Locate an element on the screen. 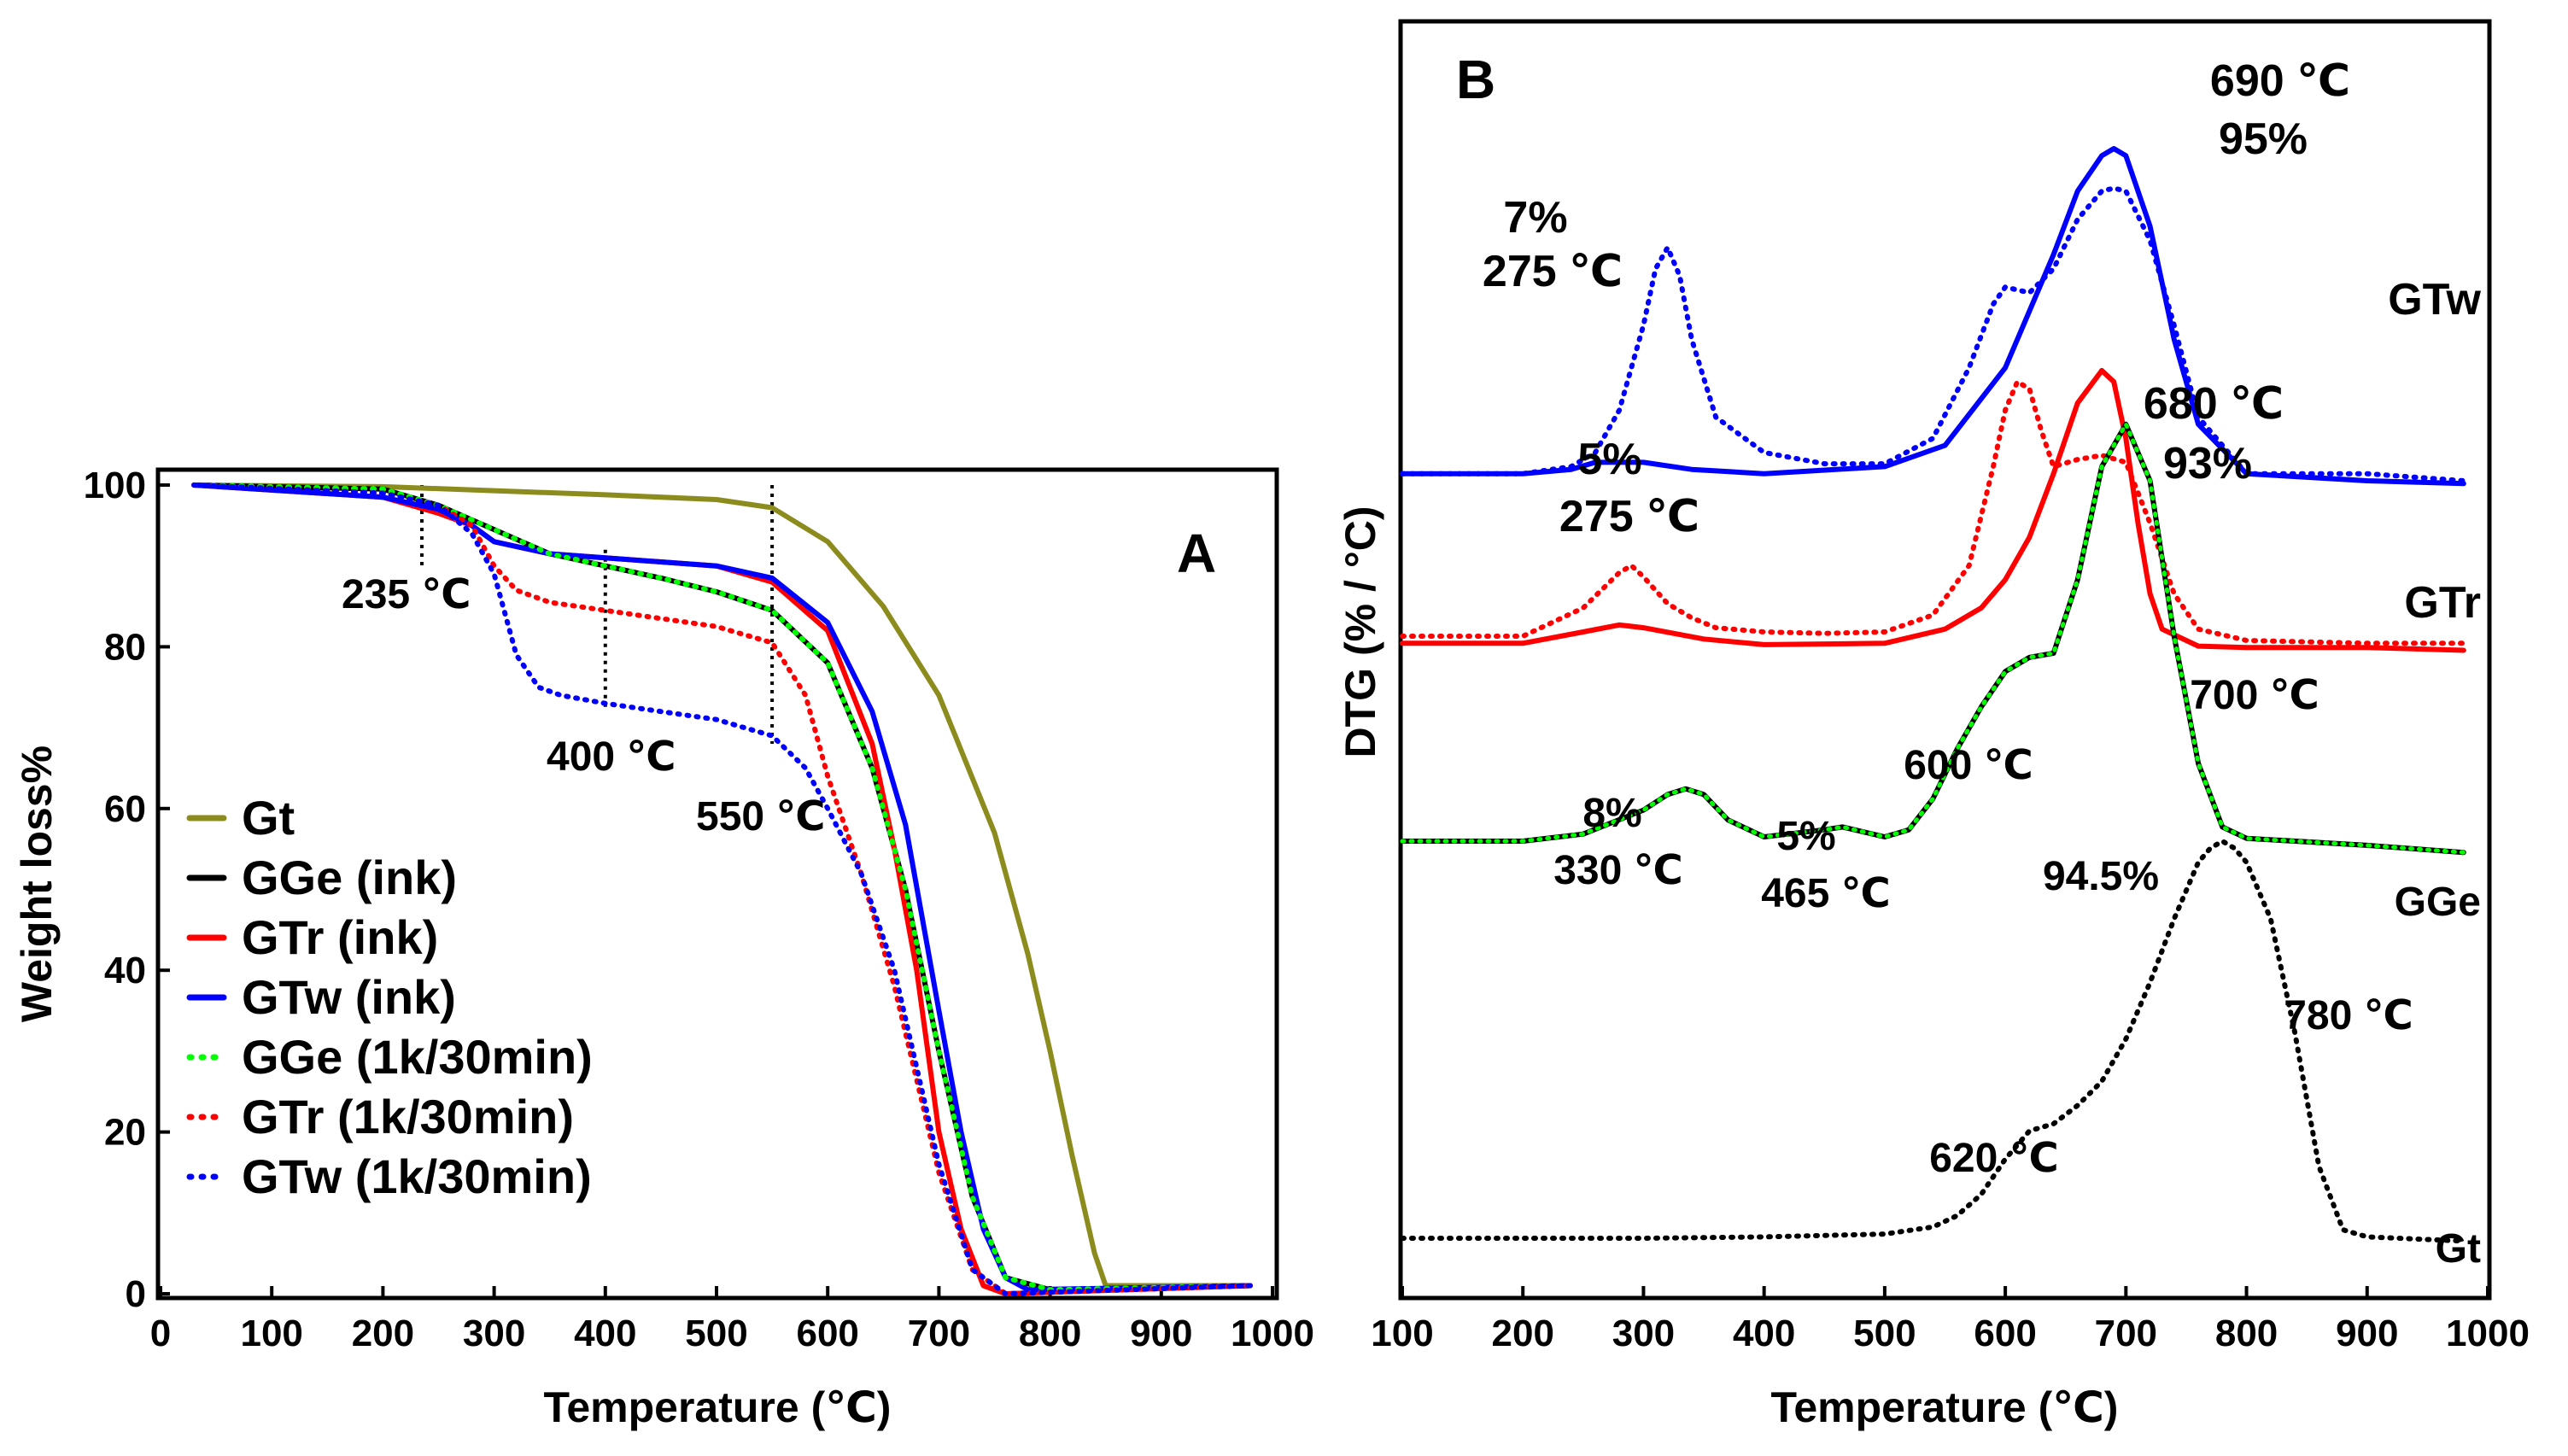 This screenshot has width=2568, height=1456. annotation-gtw-275C: 275 ℃ is located at coordinates (1553, 272).